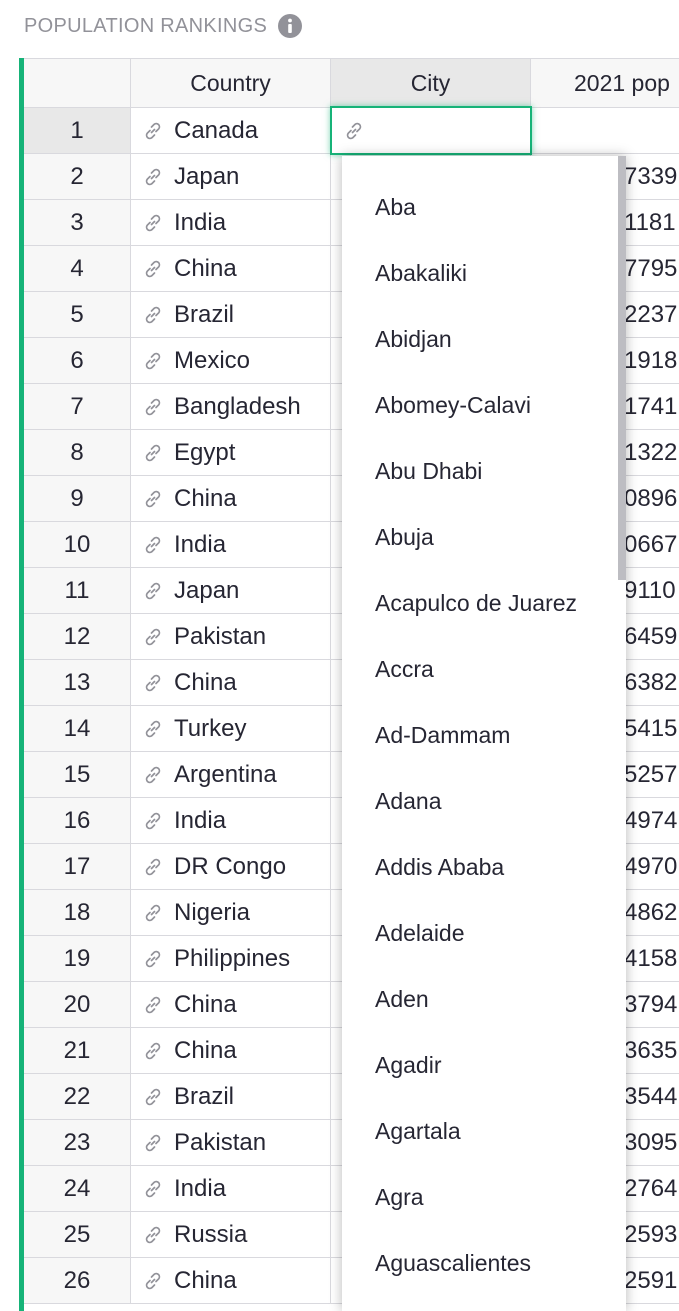  I want to click on table-row: 11 Japan 9110, so click(351, 591).